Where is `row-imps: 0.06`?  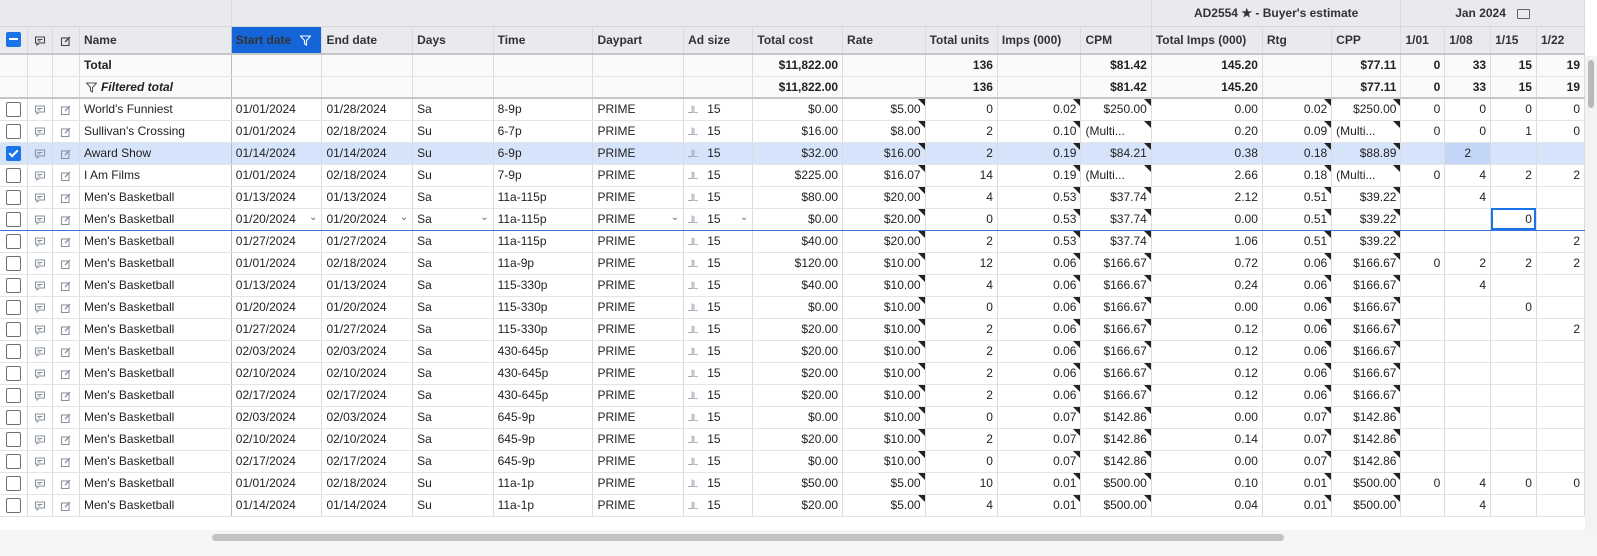 row-imps: 0.06 is located at coordinates (1039, 307).